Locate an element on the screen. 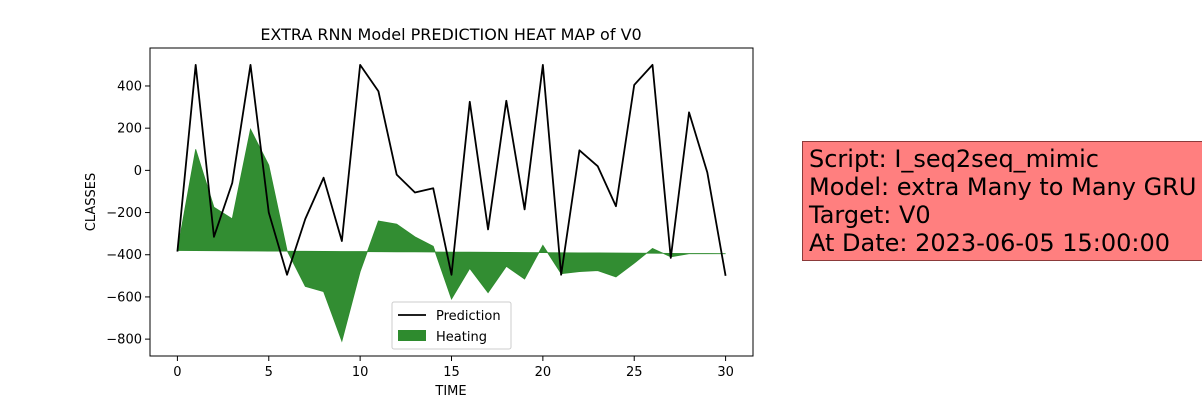 The height and width of the screenshot is (400, 1202). x-tick-label: 15 is located at coordinates (451, 372).